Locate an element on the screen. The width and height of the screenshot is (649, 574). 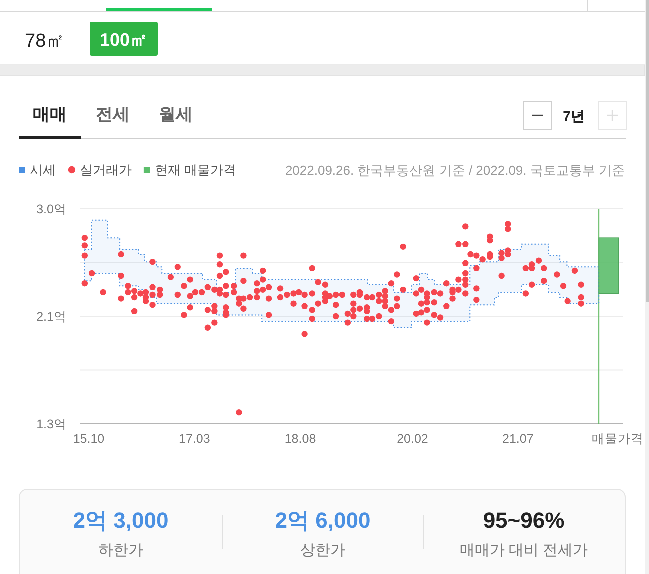
legend-label: 현재 매물가격 is located at coordinates (195, 170).